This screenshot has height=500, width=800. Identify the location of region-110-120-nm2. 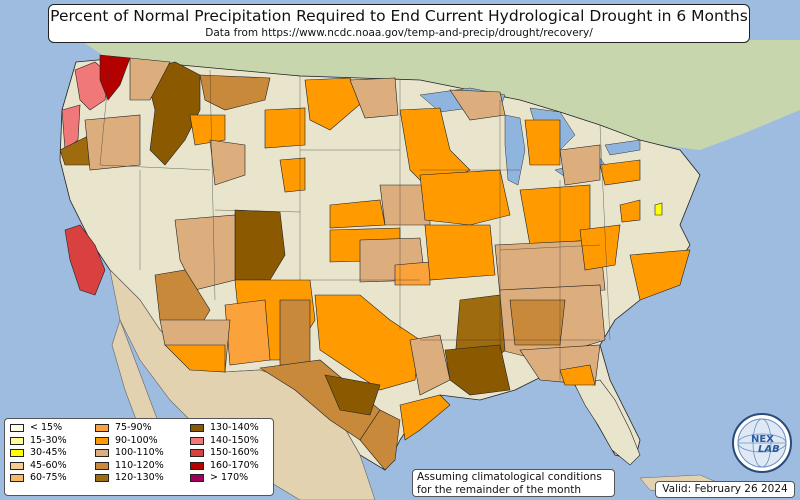
(295, 332).